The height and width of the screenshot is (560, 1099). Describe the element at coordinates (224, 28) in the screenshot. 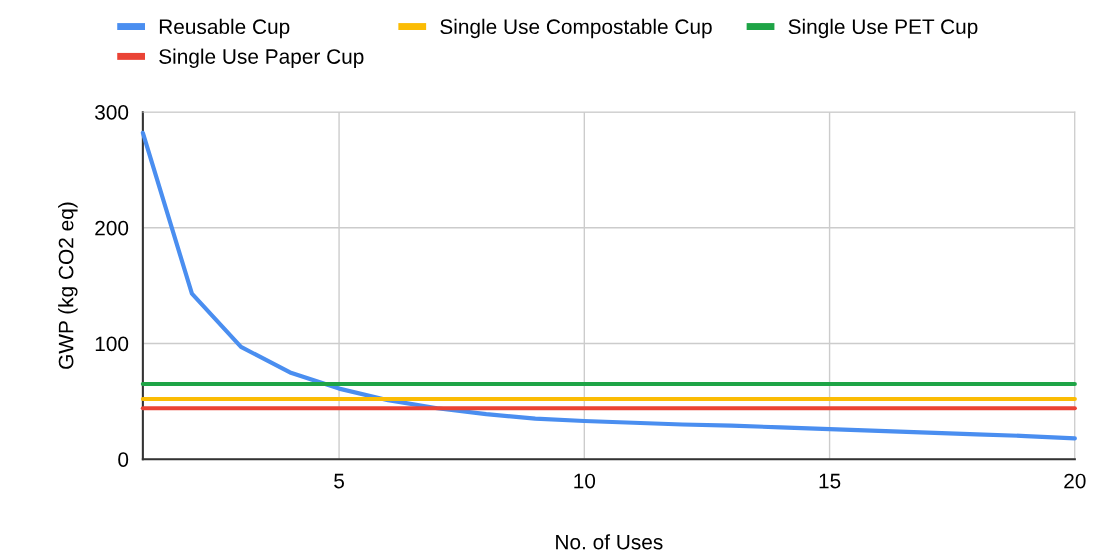

I see `legend-label: Reusable Cup` at that location.